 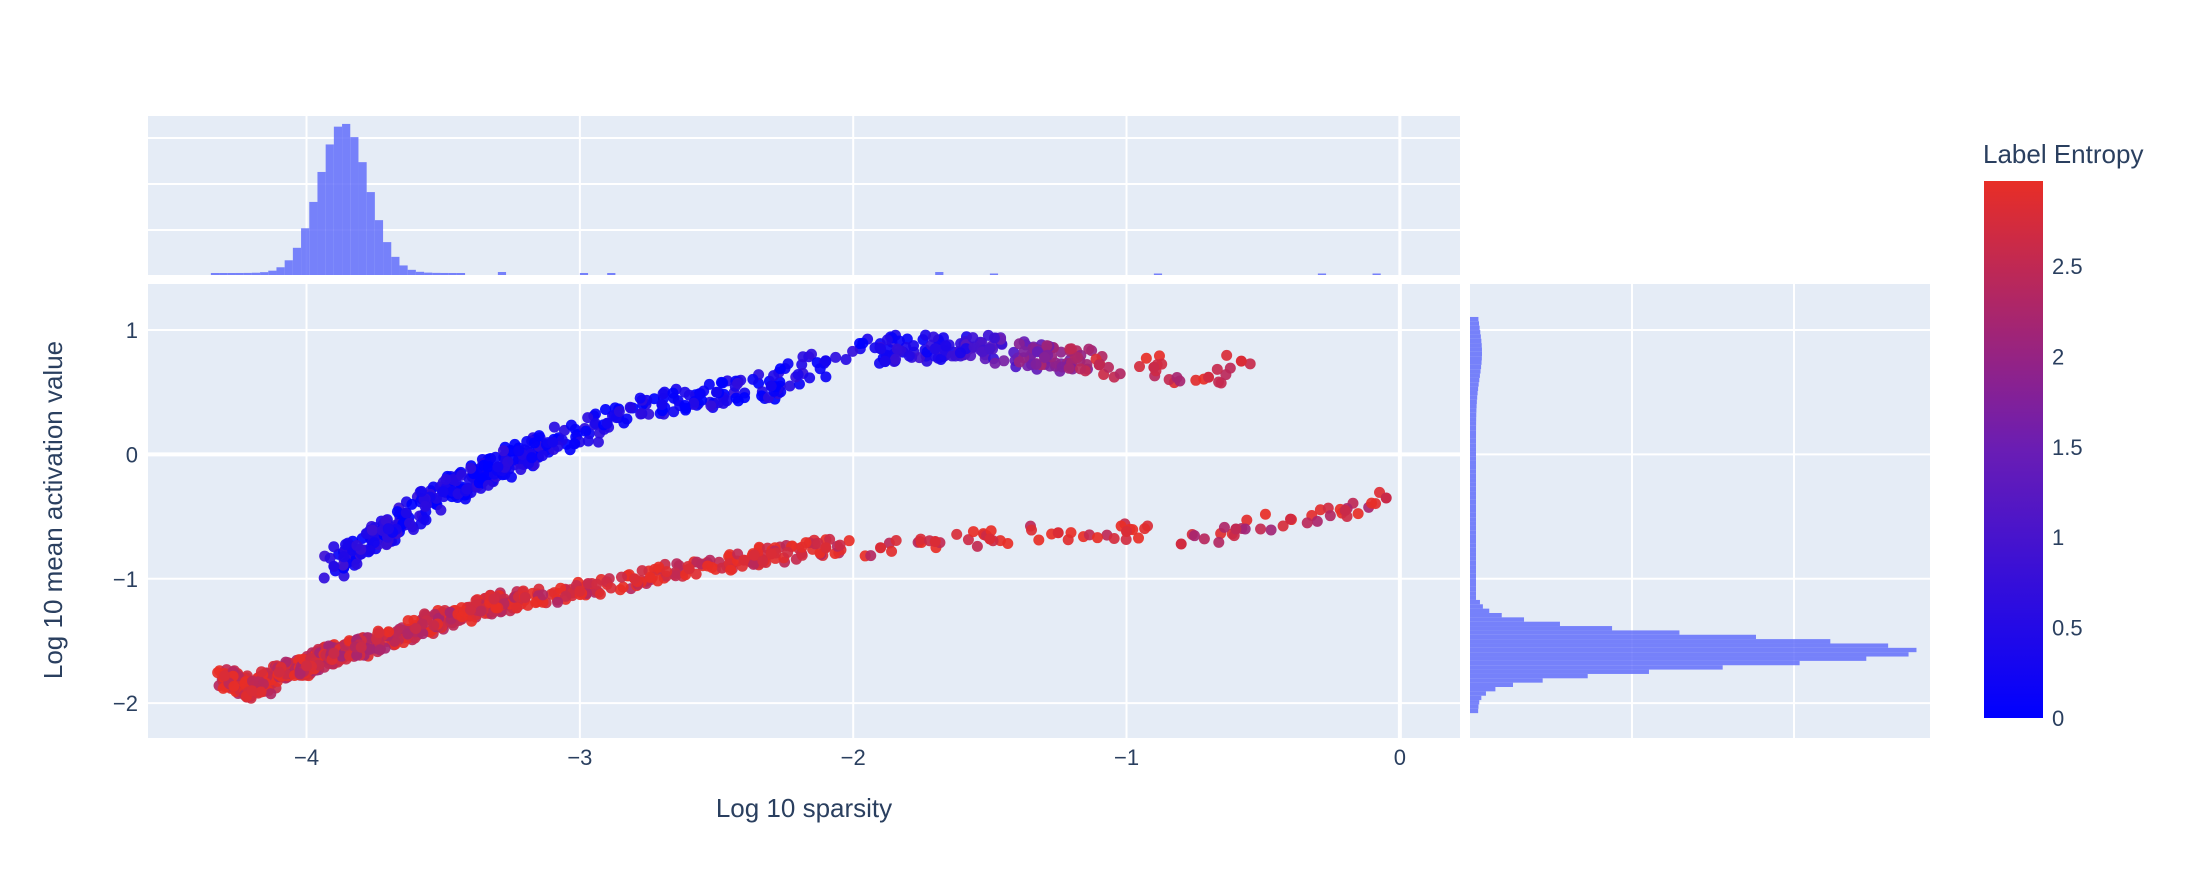 I want to click on colorbar-tick-label: 2.5, so click(x=2067, y=266).